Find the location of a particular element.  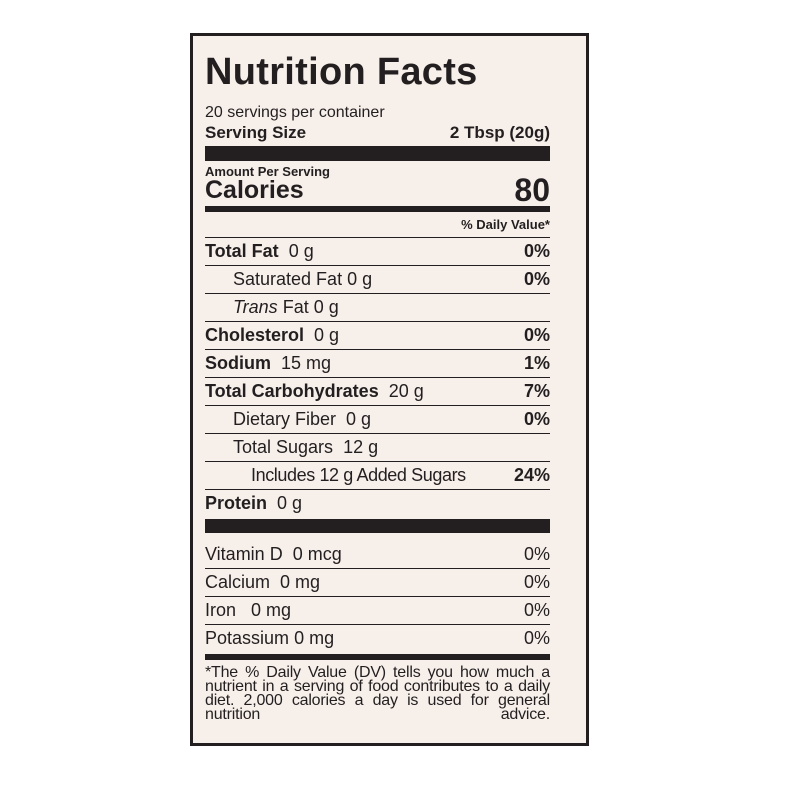

nutrient-row: Sodium 15 mg 1% is located at coordinates (377, 363).